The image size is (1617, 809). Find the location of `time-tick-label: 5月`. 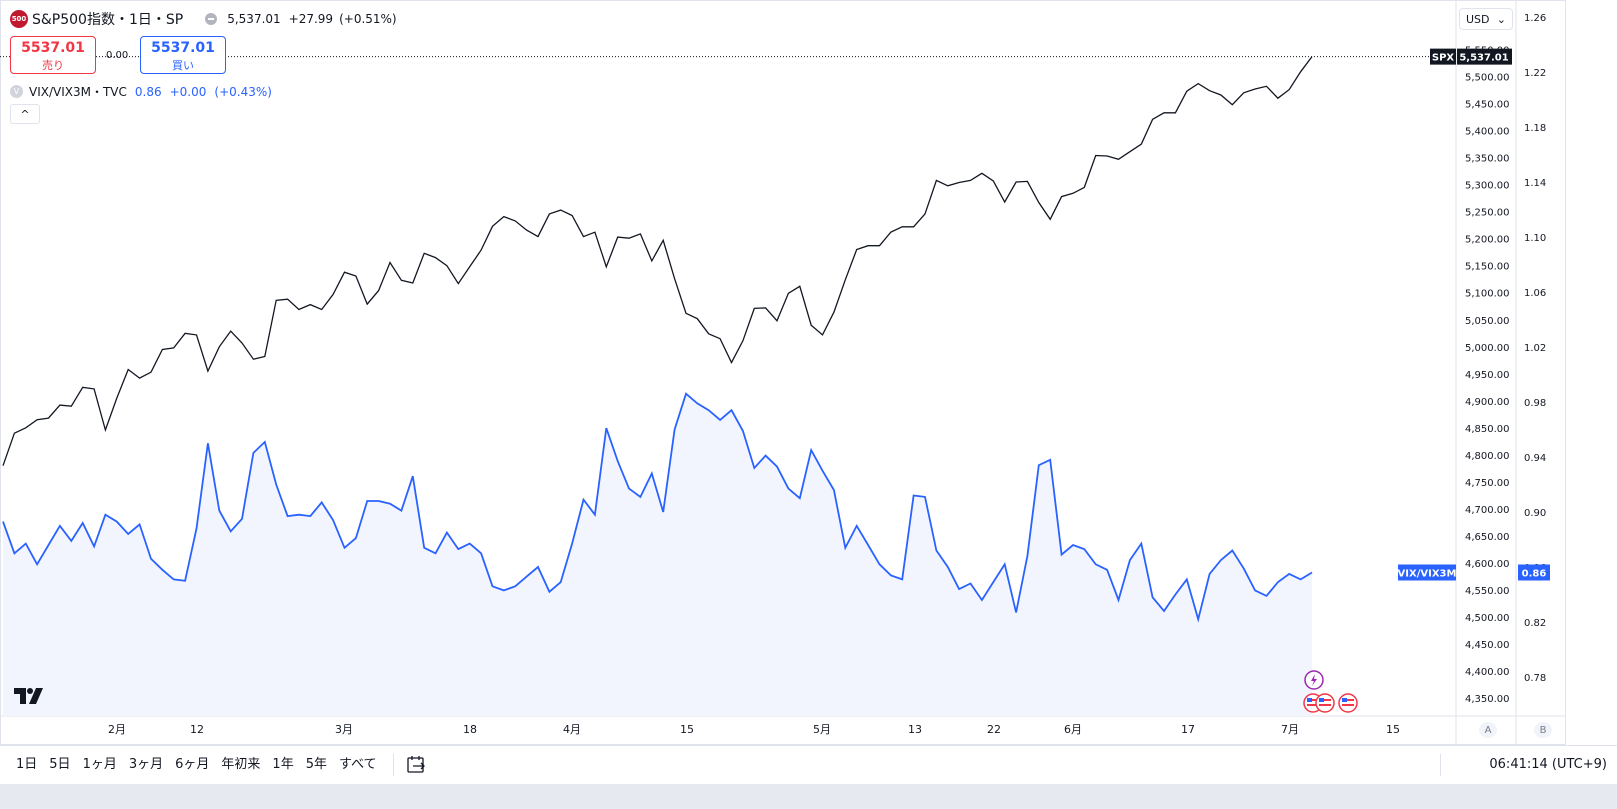

time-tick-label: 5月 is located at coordinates (822, 729).